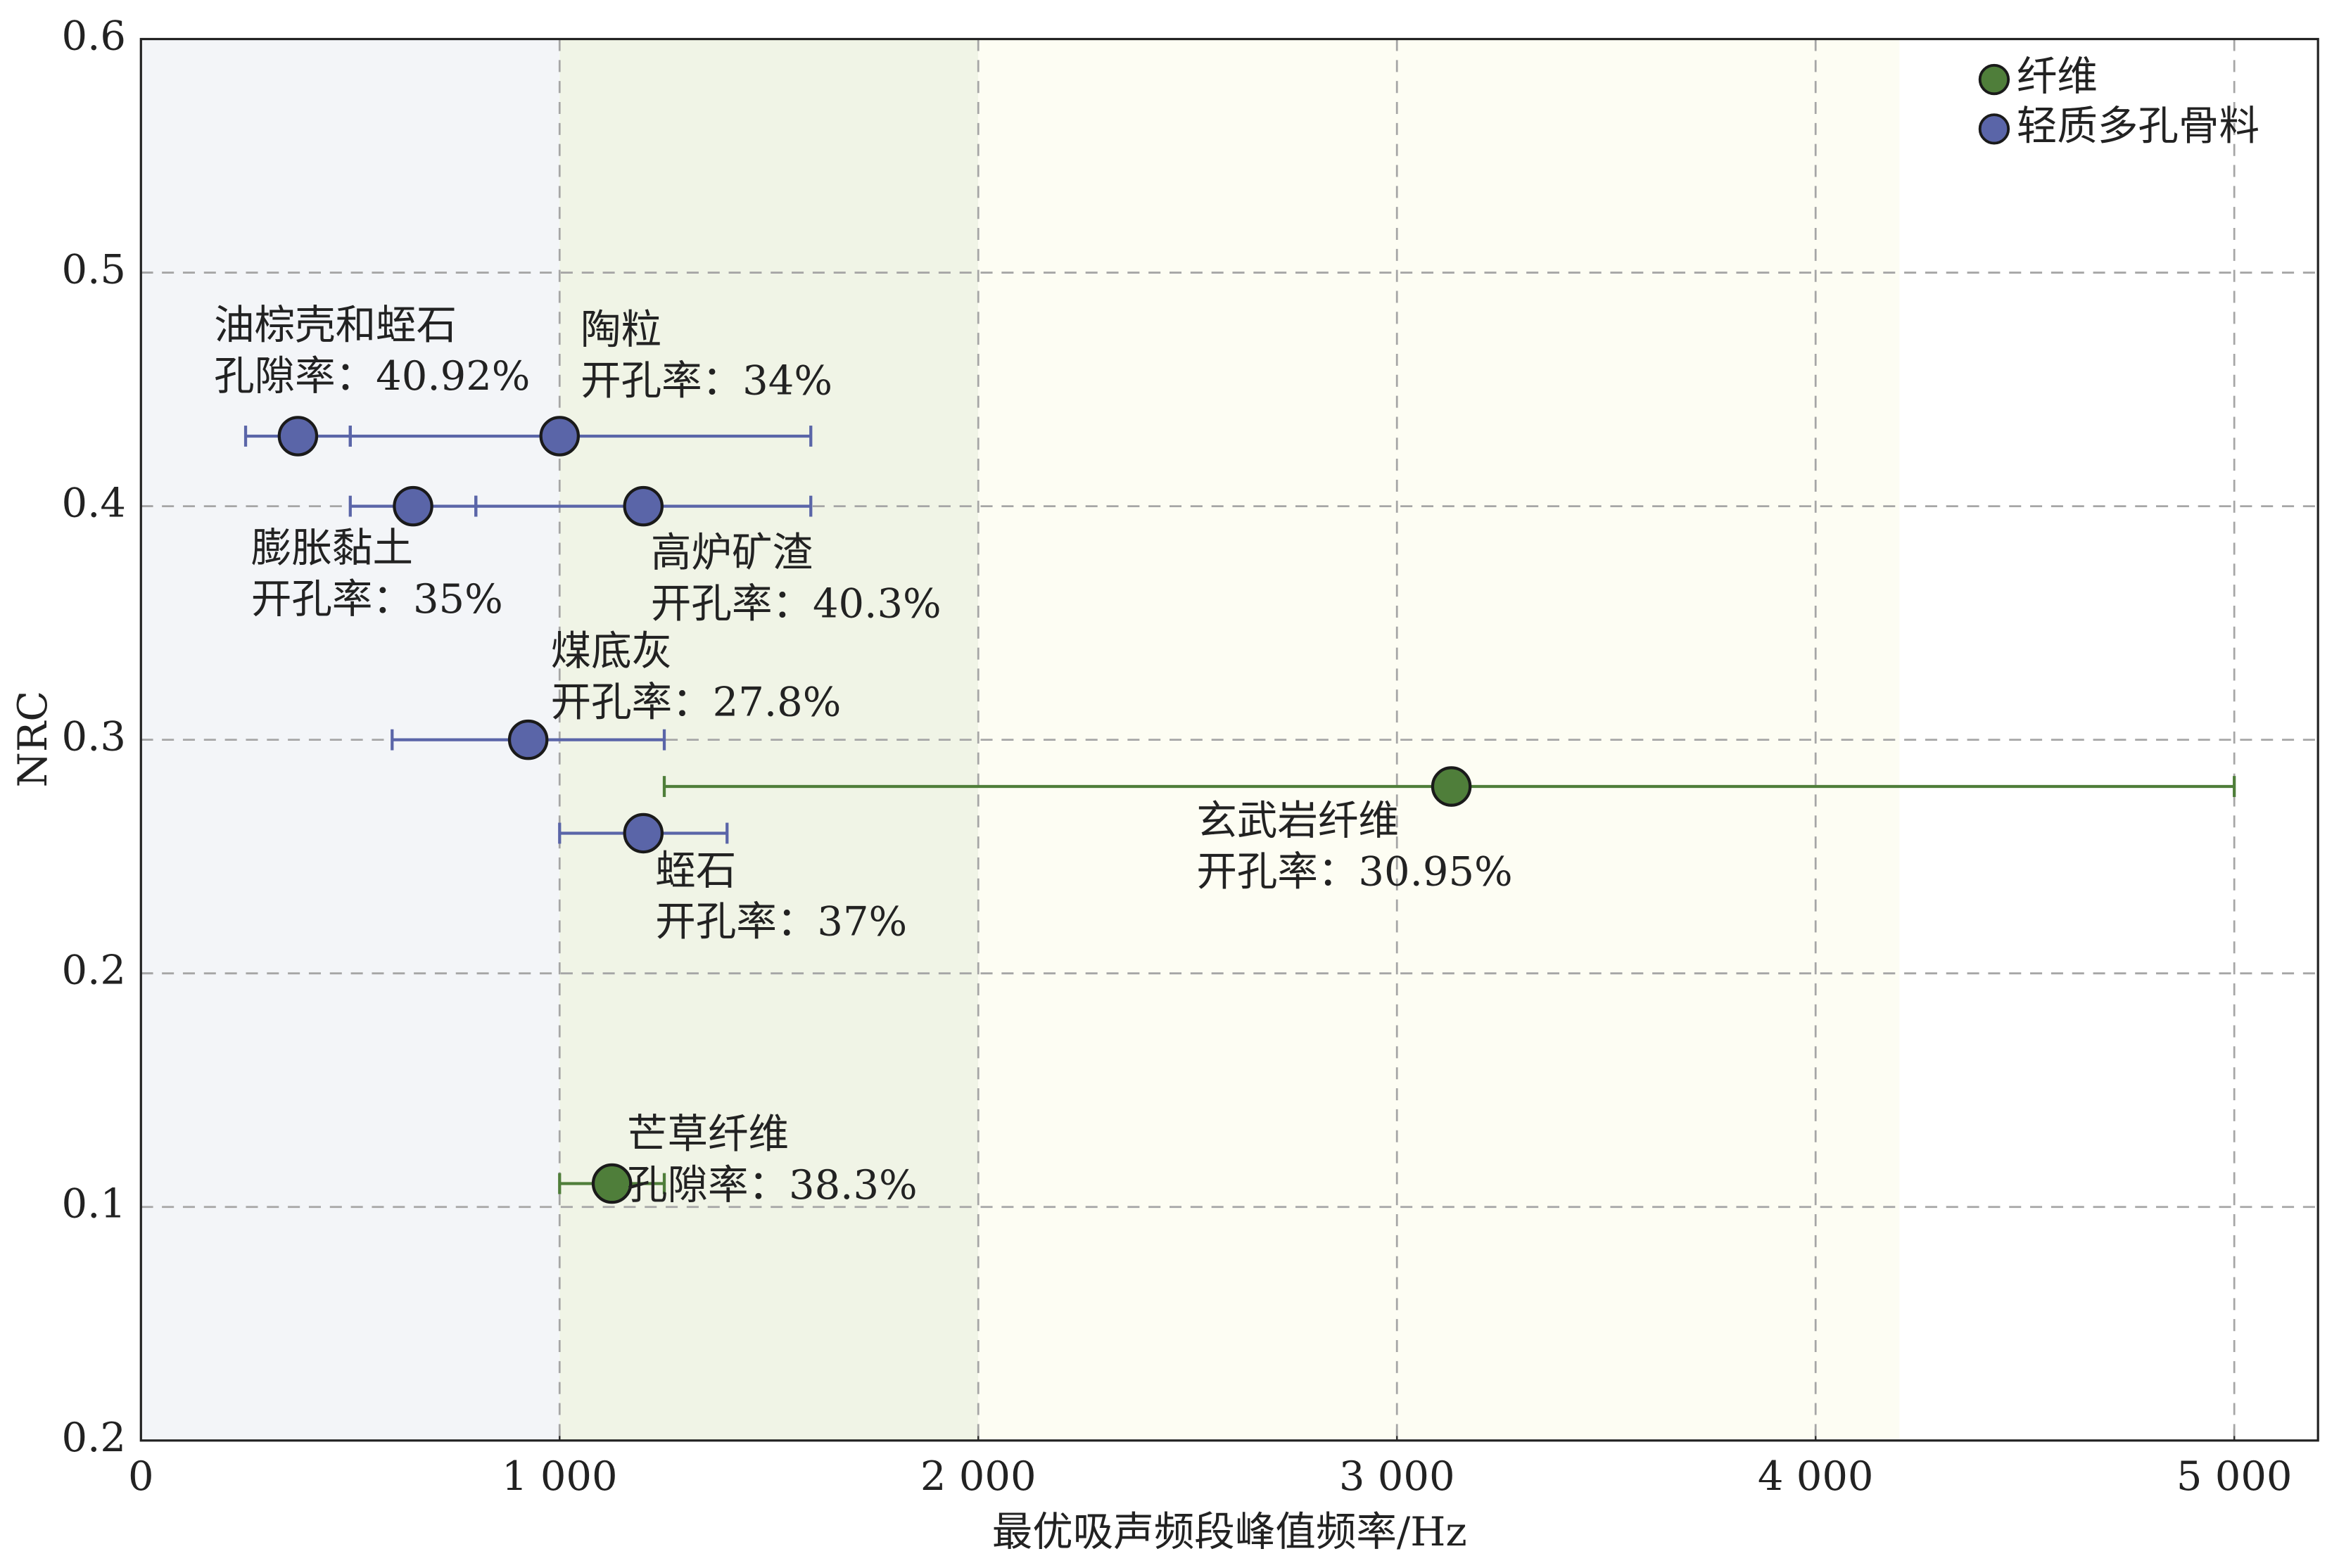  I want to click on point-annotation: 开孔率：27.8%, so click(696, 702).